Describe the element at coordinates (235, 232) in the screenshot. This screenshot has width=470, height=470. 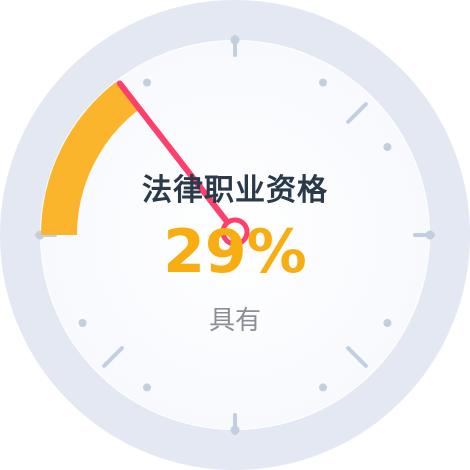
I see `needle-hub` at that location.